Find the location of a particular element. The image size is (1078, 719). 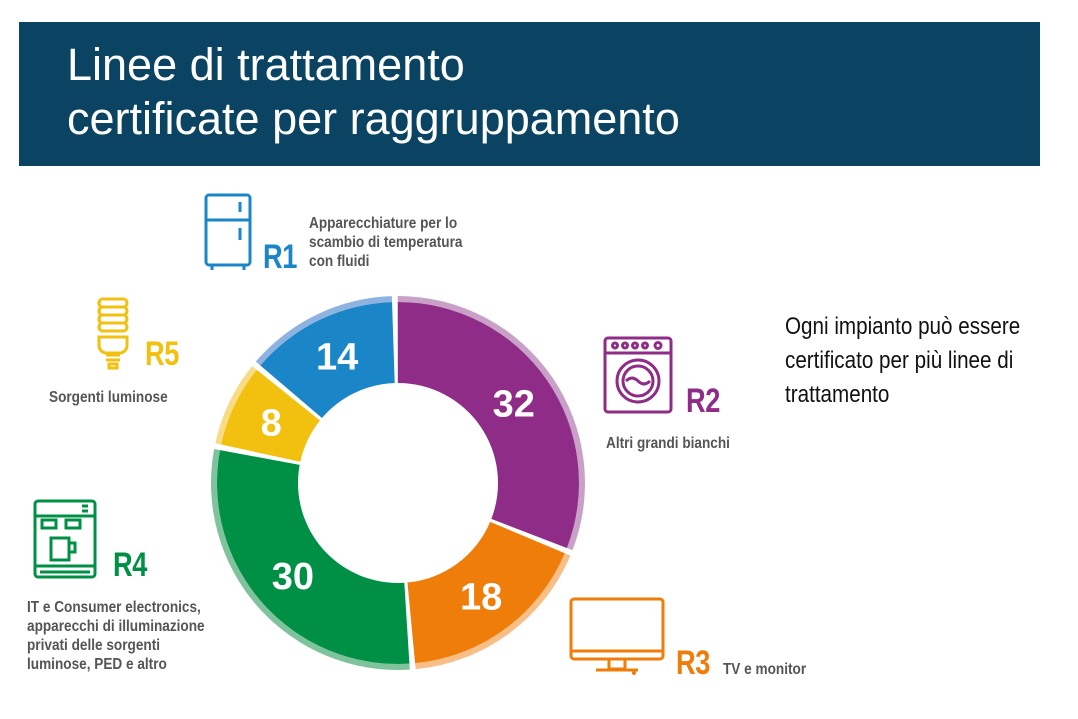

monitor-icon is located at coordinates (617, 636).